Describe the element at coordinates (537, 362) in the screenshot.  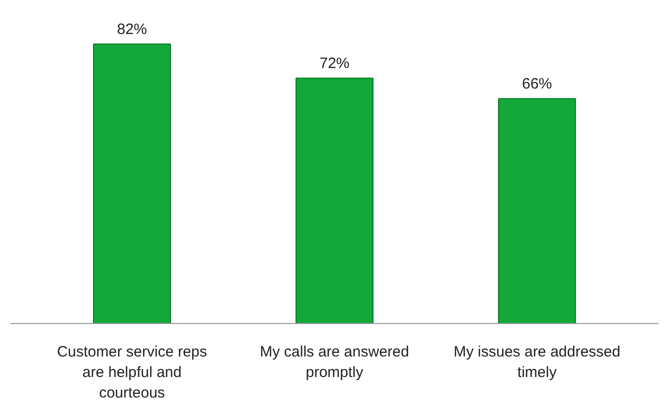
I see `x-tick-label: My issues are addressed timely` at that location.